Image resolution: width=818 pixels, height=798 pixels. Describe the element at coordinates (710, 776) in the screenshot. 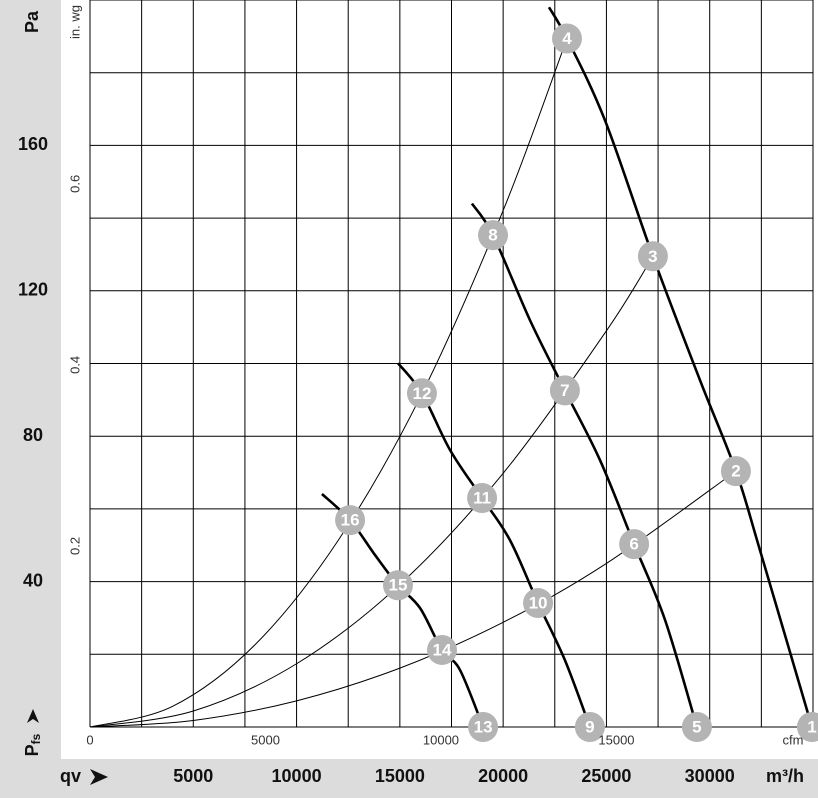

I see `x-tick-label: 30000` at that location.